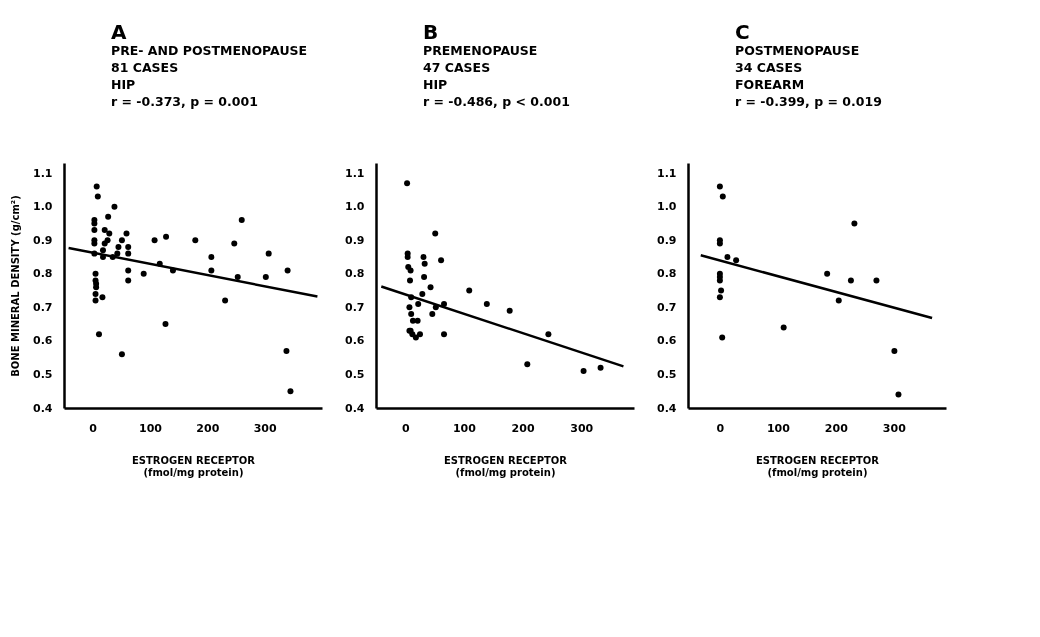 The height and width of the screenshot is (637, 1040). I want to click on chart-title: C, so click(742, 31).